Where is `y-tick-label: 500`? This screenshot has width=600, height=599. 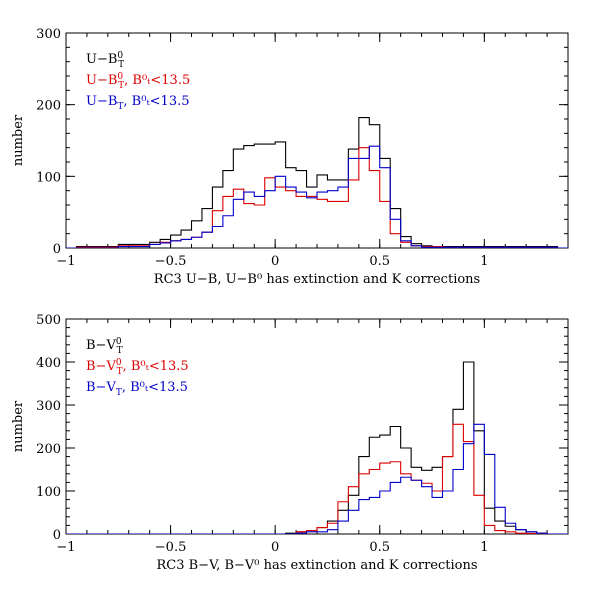
y-tick-label: 500 is located at coordinates (48, 320).